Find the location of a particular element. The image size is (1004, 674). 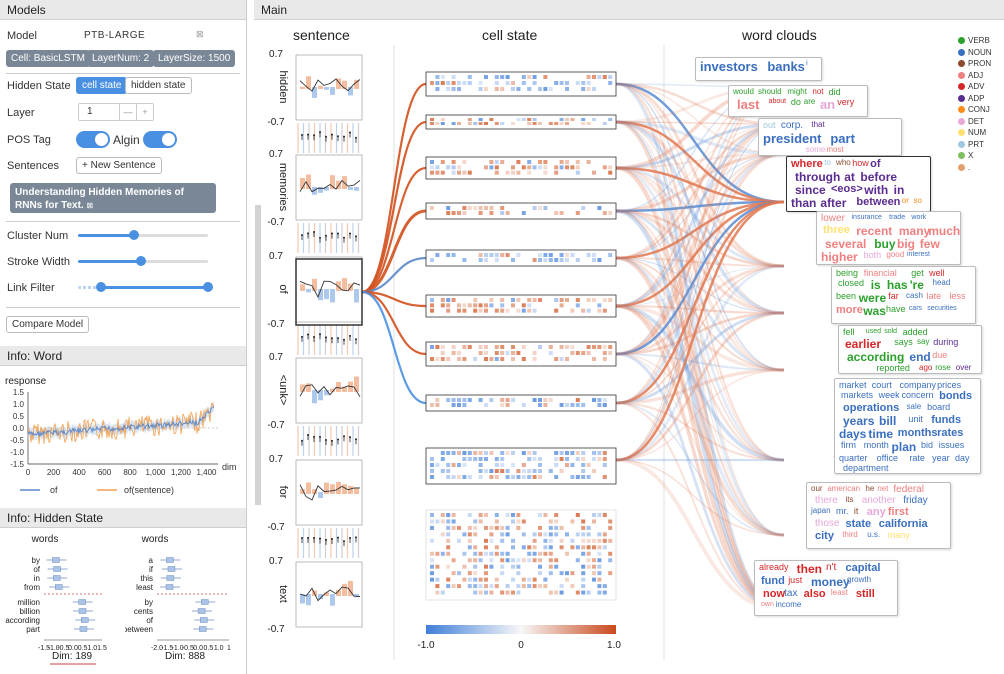

pos-legend-label: VERB is located at coordinates (979, 40).